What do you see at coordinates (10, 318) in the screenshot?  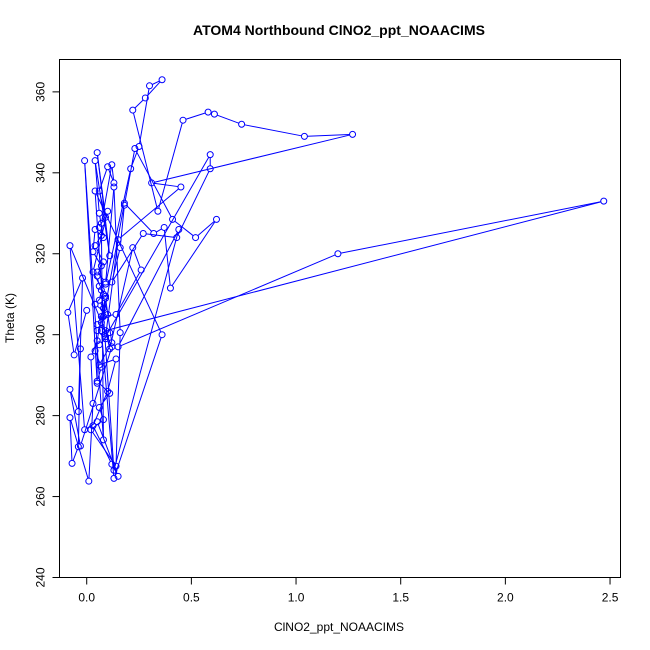 I see `y-axis-label: Theta (K)` at bounding box center [10, 318].